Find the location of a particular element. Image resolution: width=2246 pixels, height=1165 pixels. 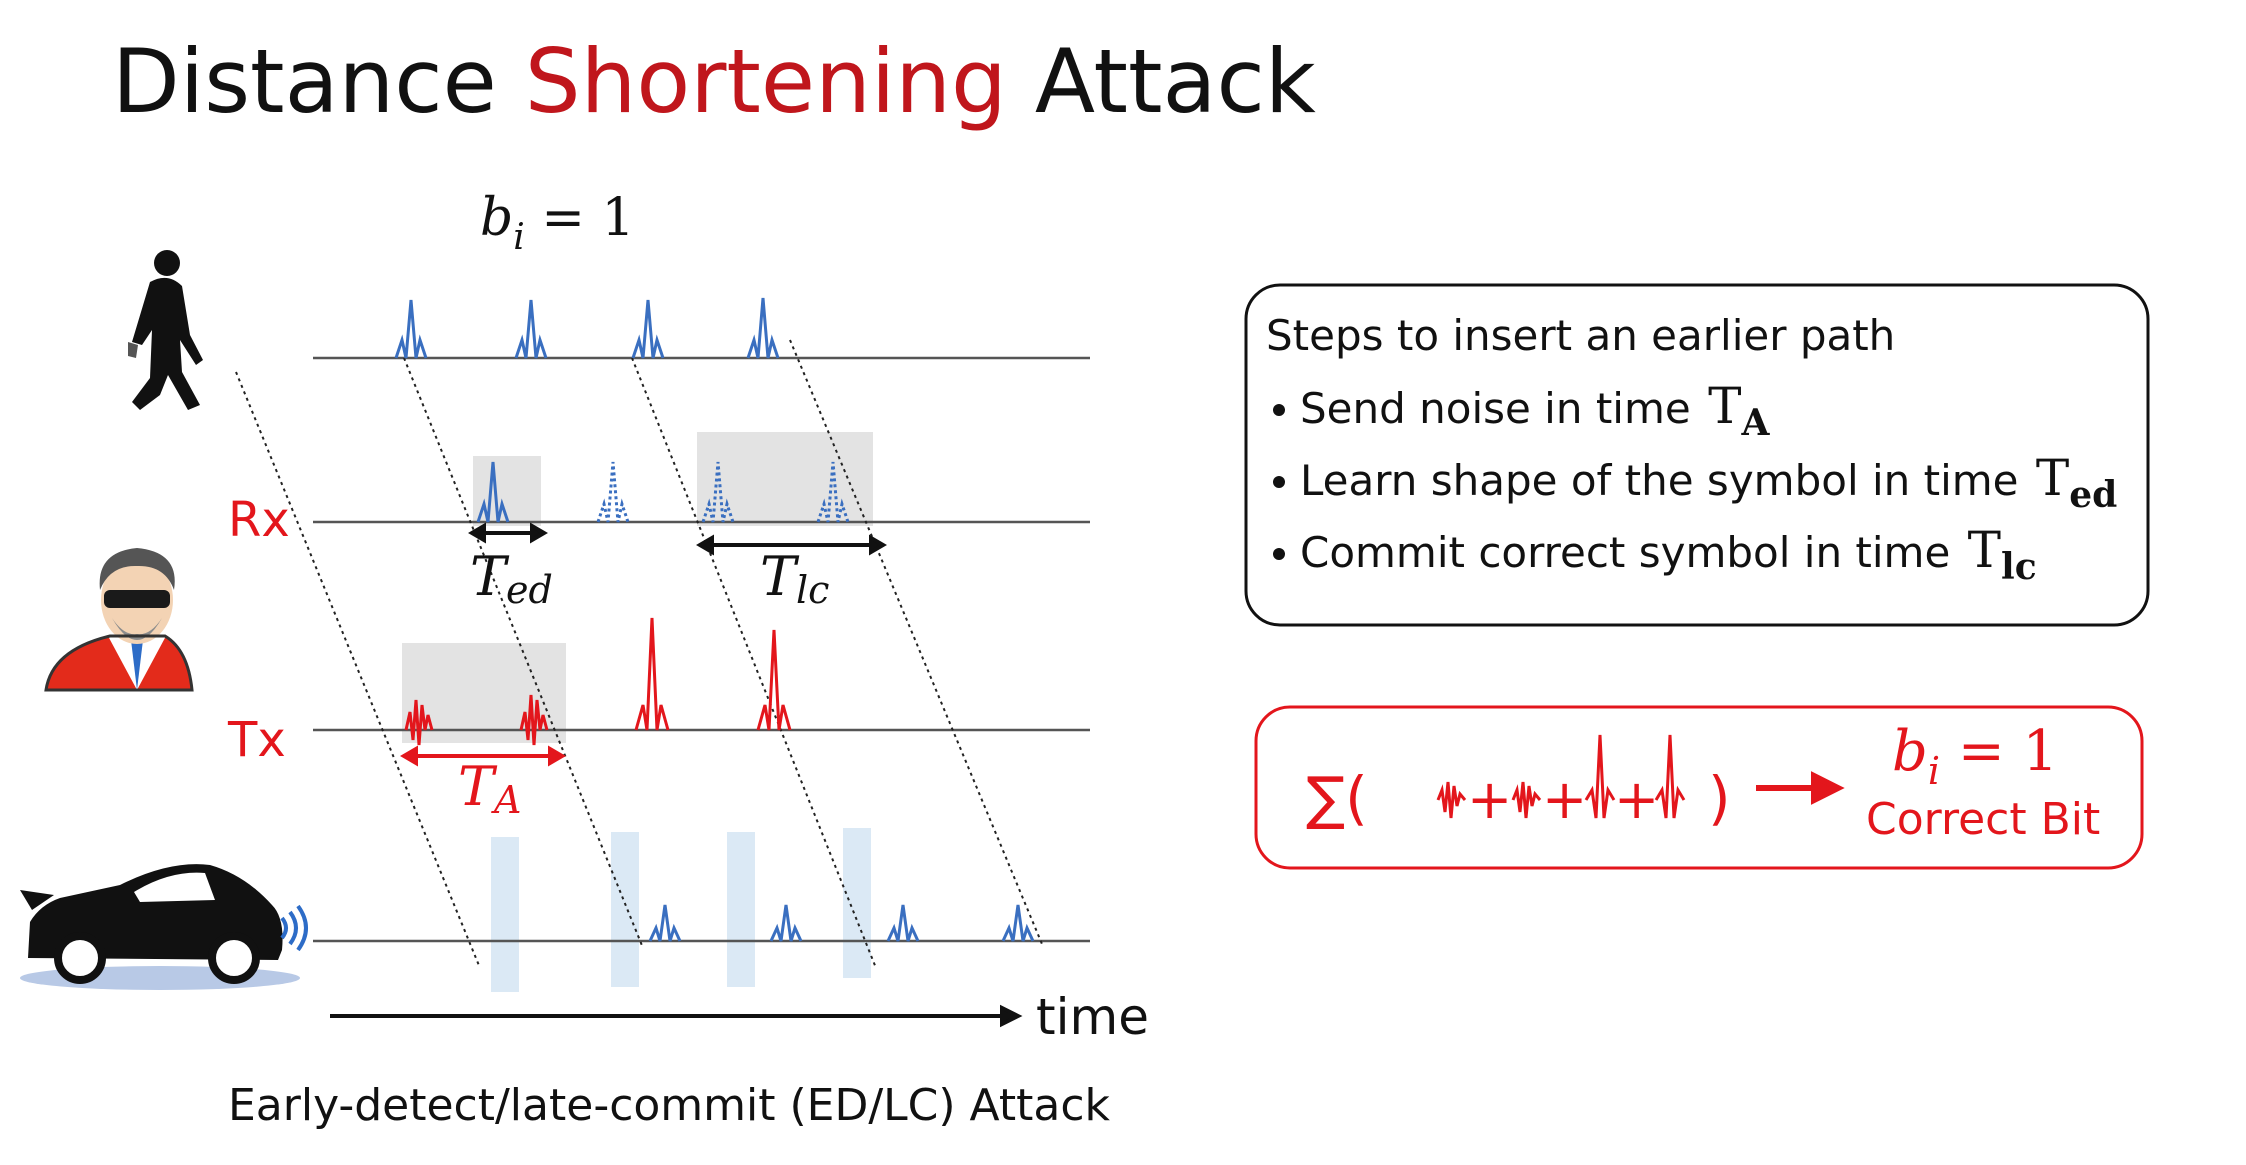

summed-pulses is located at coordinates (1561, 776).